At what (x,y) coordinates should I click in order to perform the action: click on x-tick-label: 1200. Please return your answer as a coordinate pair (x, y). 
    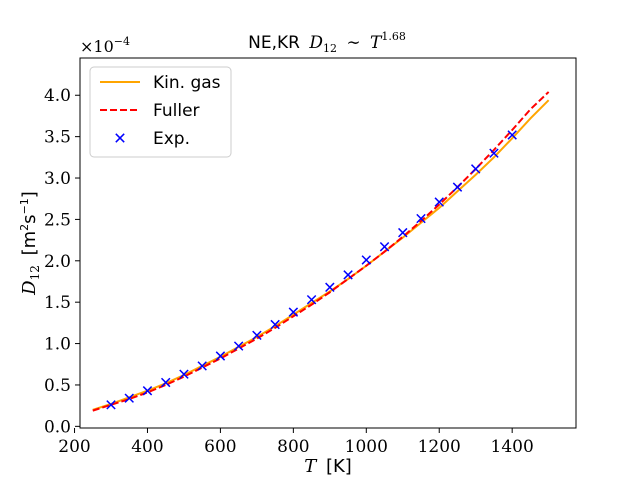
    Looking at the image, I should click on (439, 447).